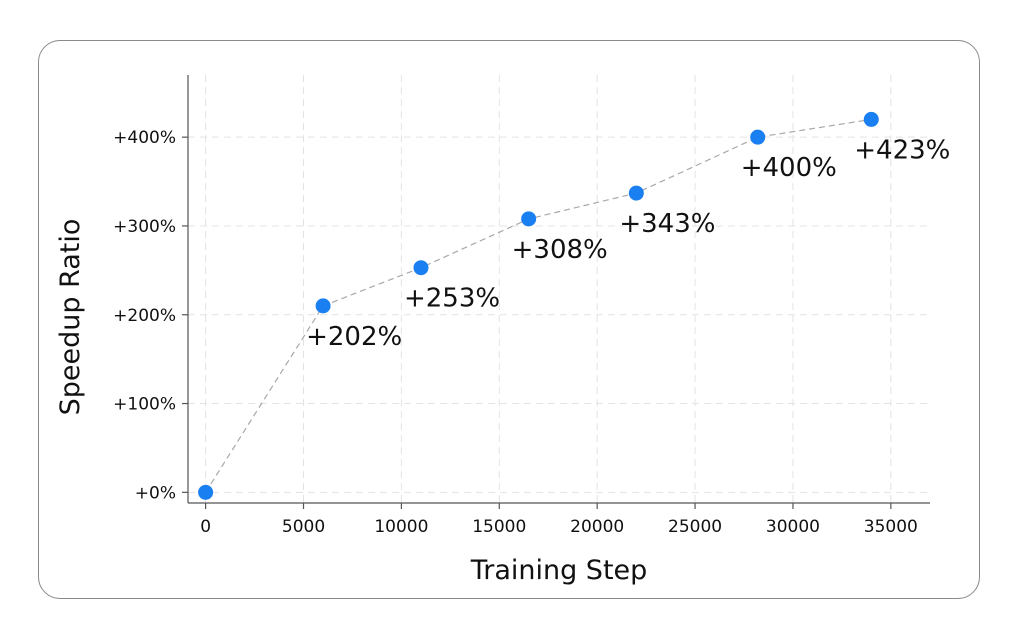  What do you see at coordinates (902, 150) in the screenshot?
I see `data-label: +423%` at bounding box center [902, 150].